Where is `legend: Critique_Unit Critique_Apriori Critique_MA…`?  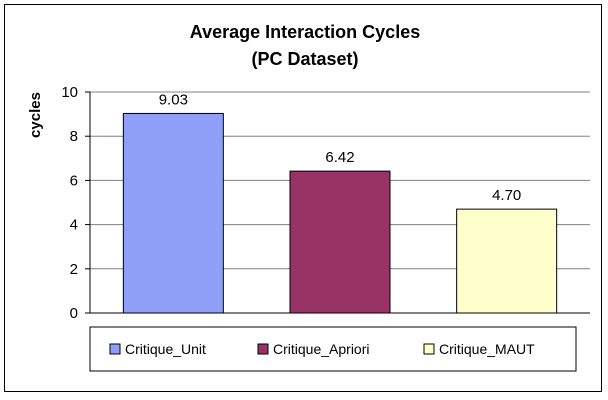
legend: Critique_Unit Critique_Apriori Critique_MA… is located at coordinates (333, 349).